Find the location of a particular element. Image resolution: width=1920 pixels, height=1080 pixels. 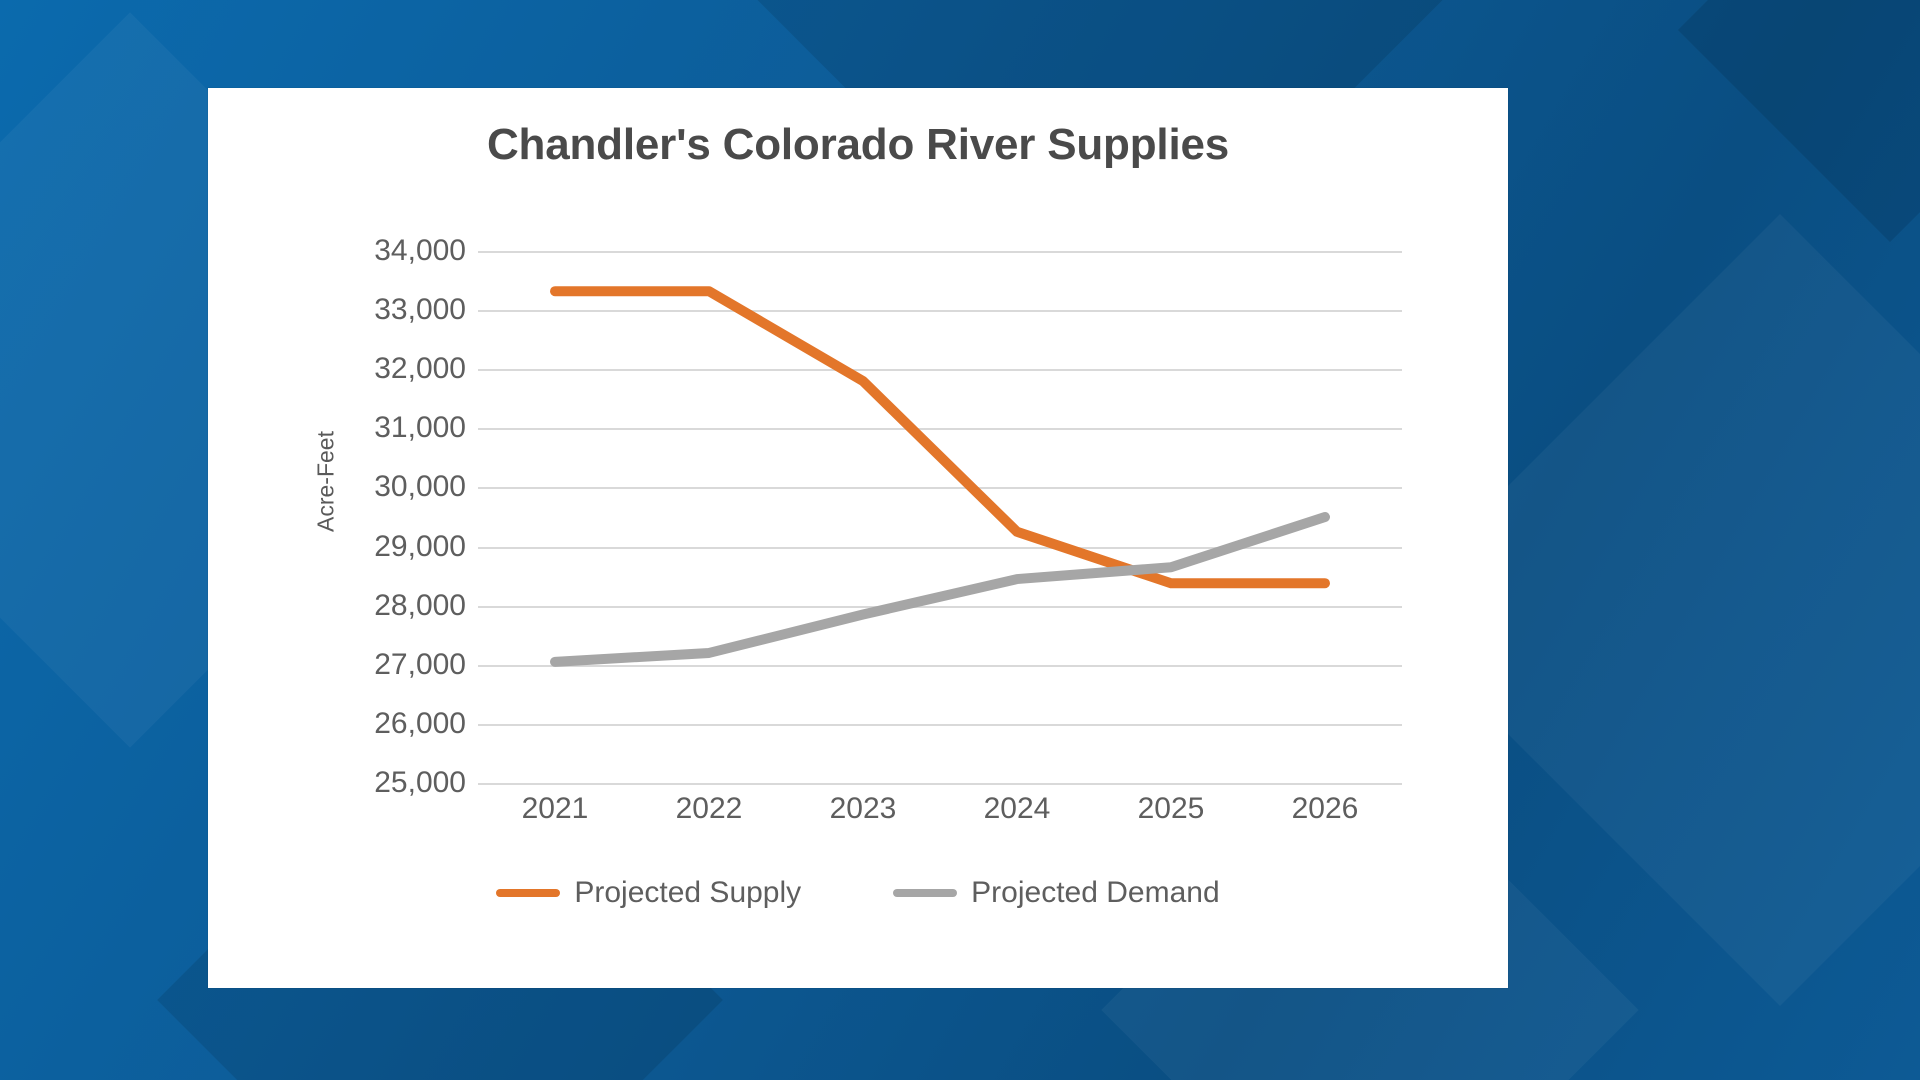

legend-entry: Projected Supply is located at coordinates (648, 893).